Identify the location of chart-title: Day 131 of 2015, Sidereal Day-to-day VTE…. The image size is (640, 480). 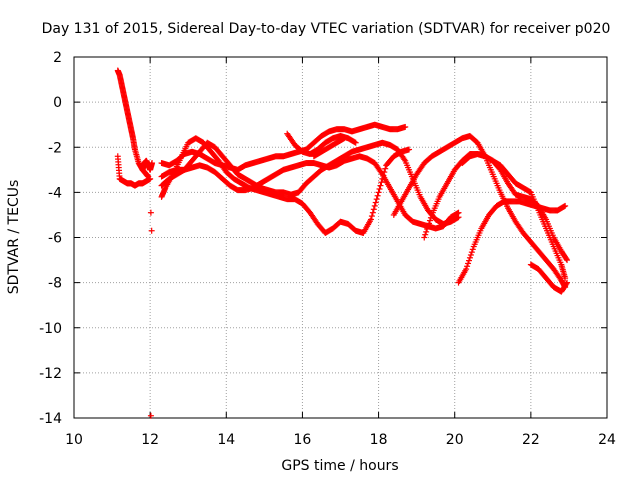
(326, 29).